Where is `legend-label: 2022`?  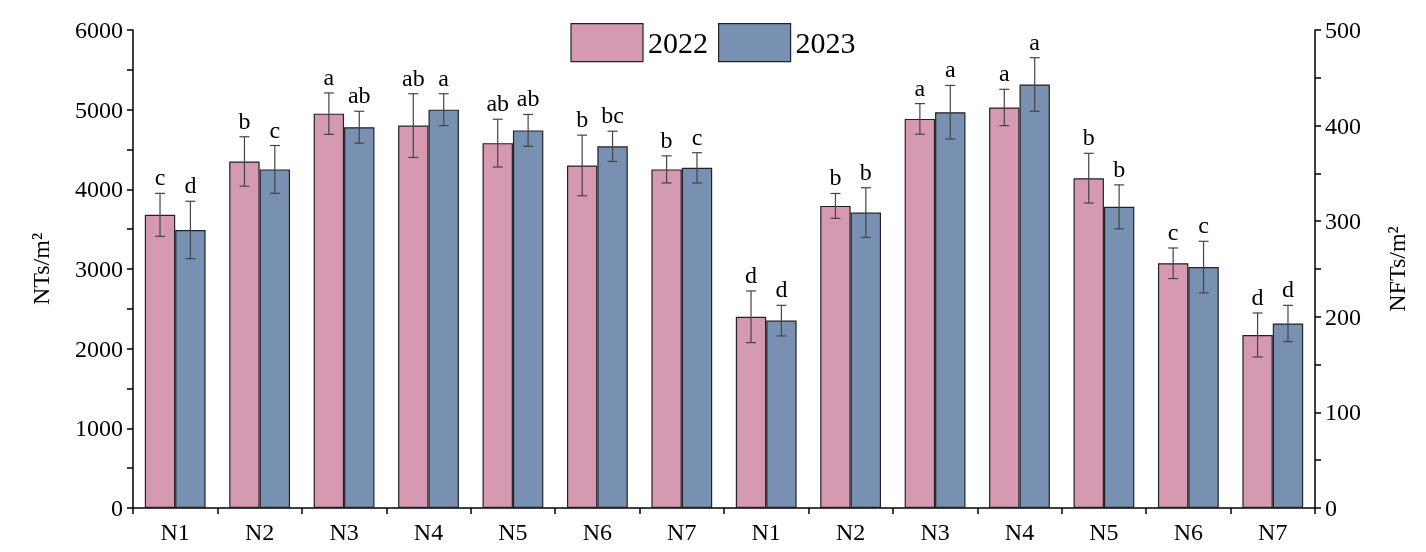
legend-label: 2022 is located at coordinates (678, 43).